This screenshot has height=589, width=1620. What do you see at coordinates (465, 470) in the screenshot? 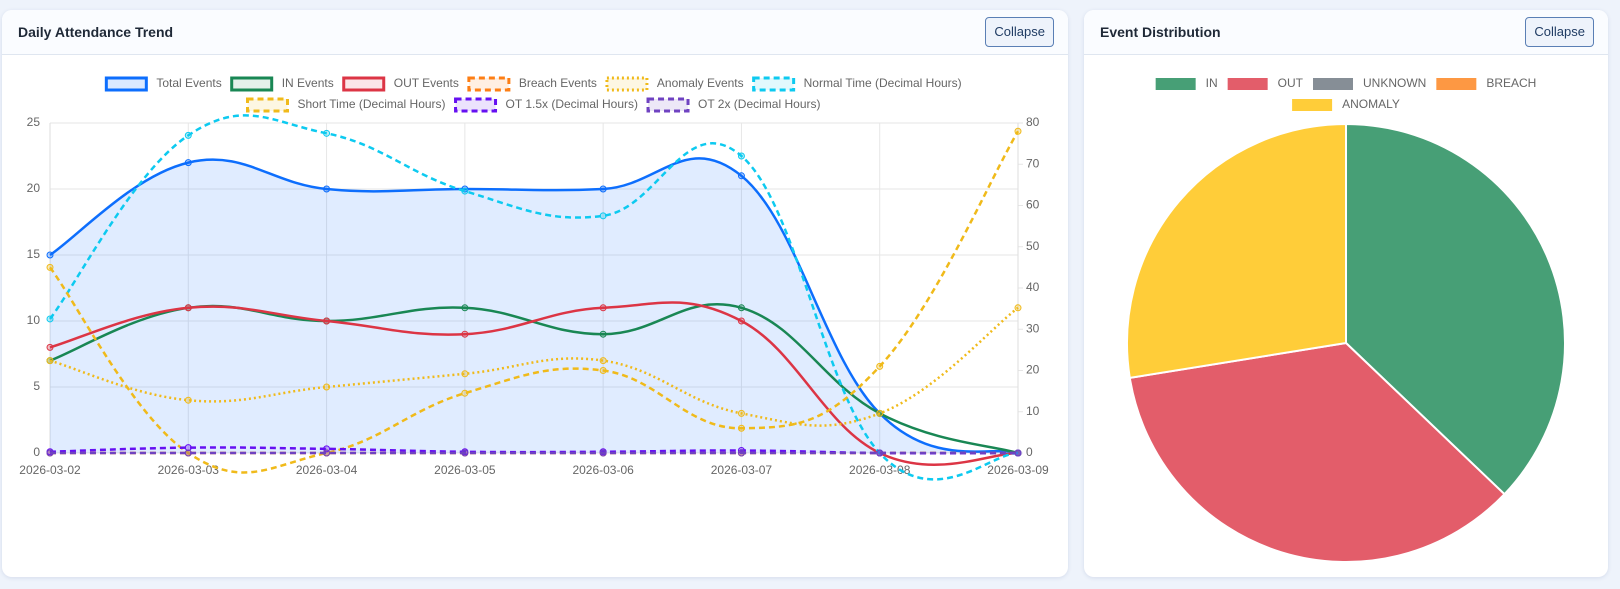
I see `x-tick-label: 2026-03-05` at bounding box center [465, 470].